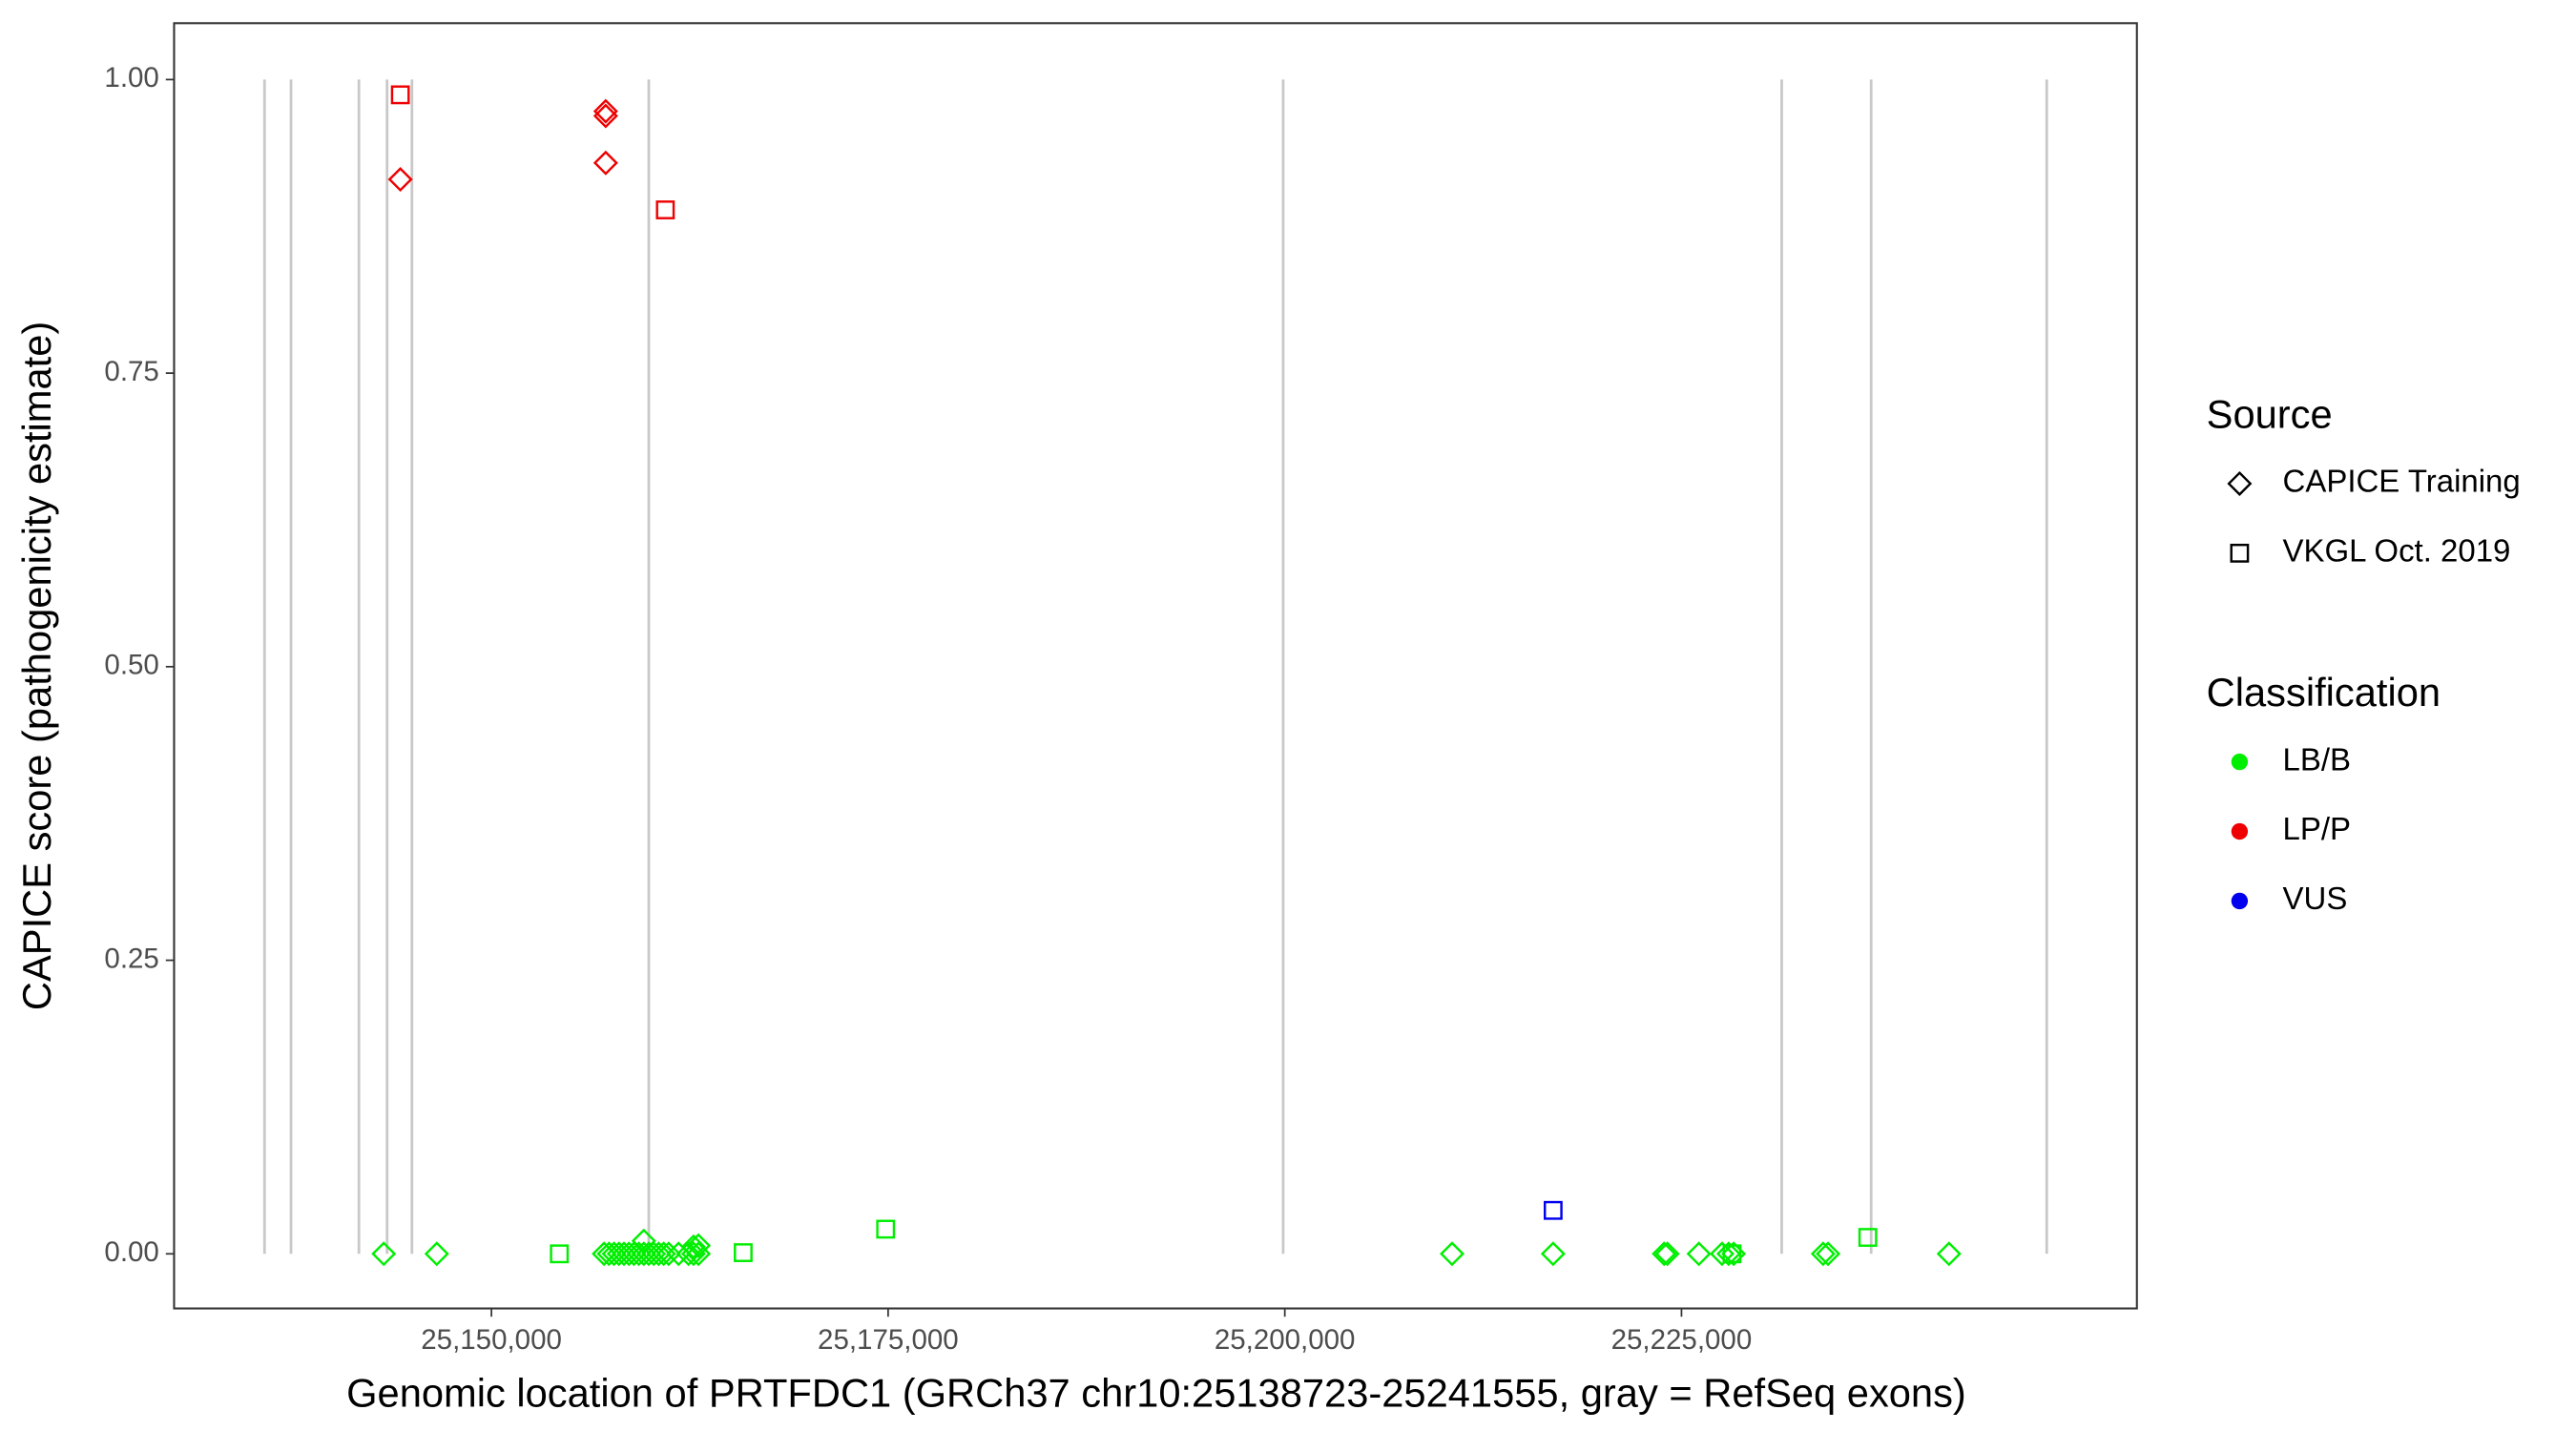 The height and width of the screenshot is (1431, 2576). What do you see at coordinates (888, 1340) in the screenshot?
I see `x-tick-label: 25,175,000` at bounding box center [888, 1340].